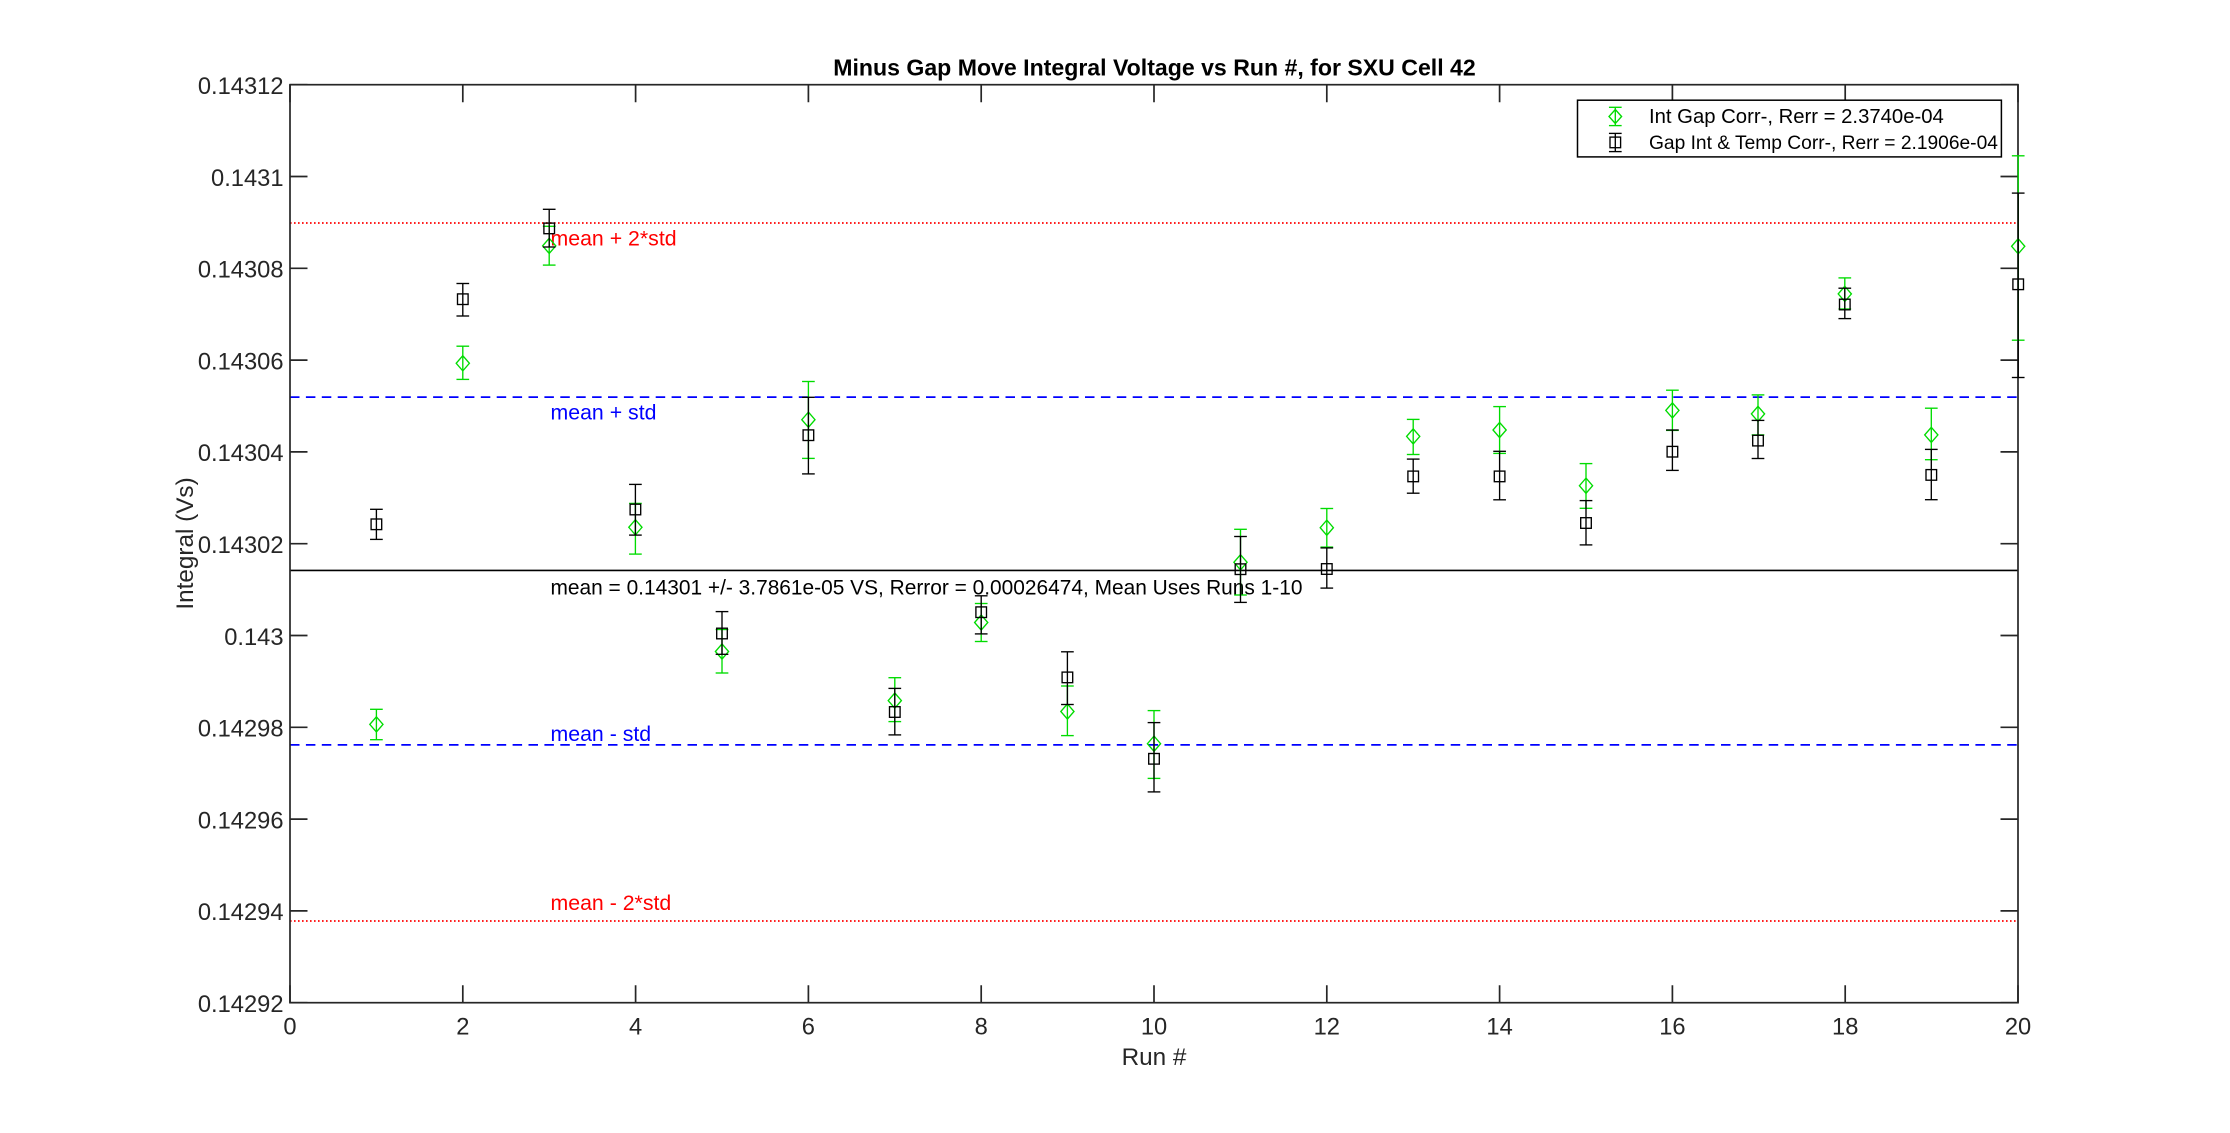 The image size is (2230, 1133). I want to click on svg-text: Run #, so click(1154, 1057).